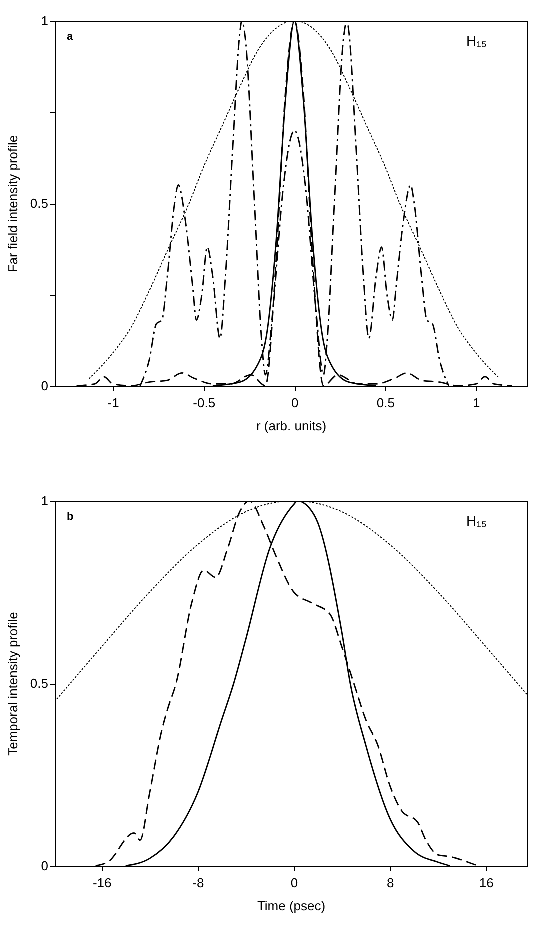 Image resolution: width=545 pixels, height=926 pixels. I want to click on annotation: b, so click(70, 517).